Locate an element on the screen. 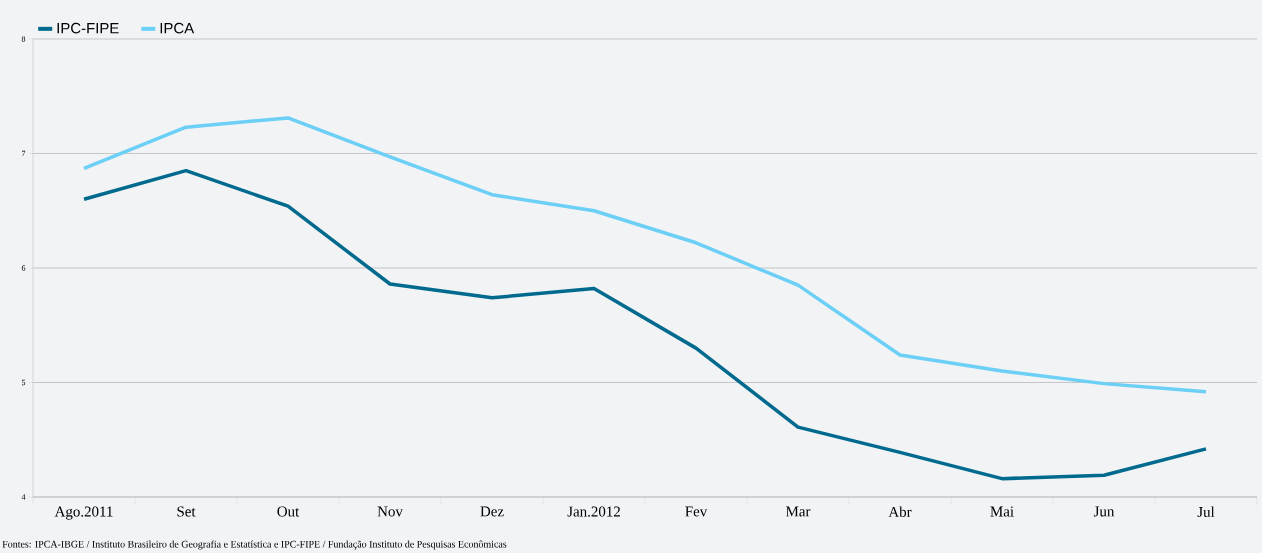 The width and height of the screenshot is (1262, 553). x-tick-label: Nov is located at coordinates (390, 511).